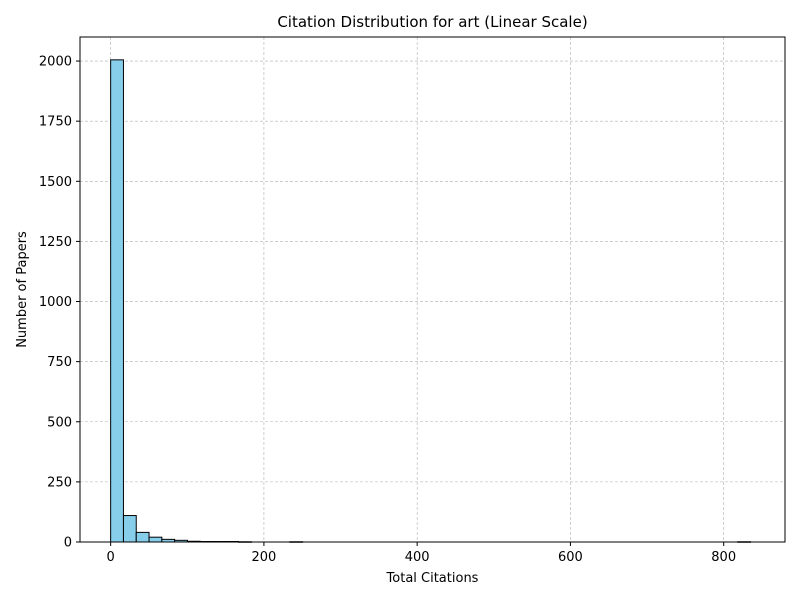 Image resolution: width=800 pixels, height=600 pixels. I want to click on x-tick-label-1: 200, so click(263, 557).